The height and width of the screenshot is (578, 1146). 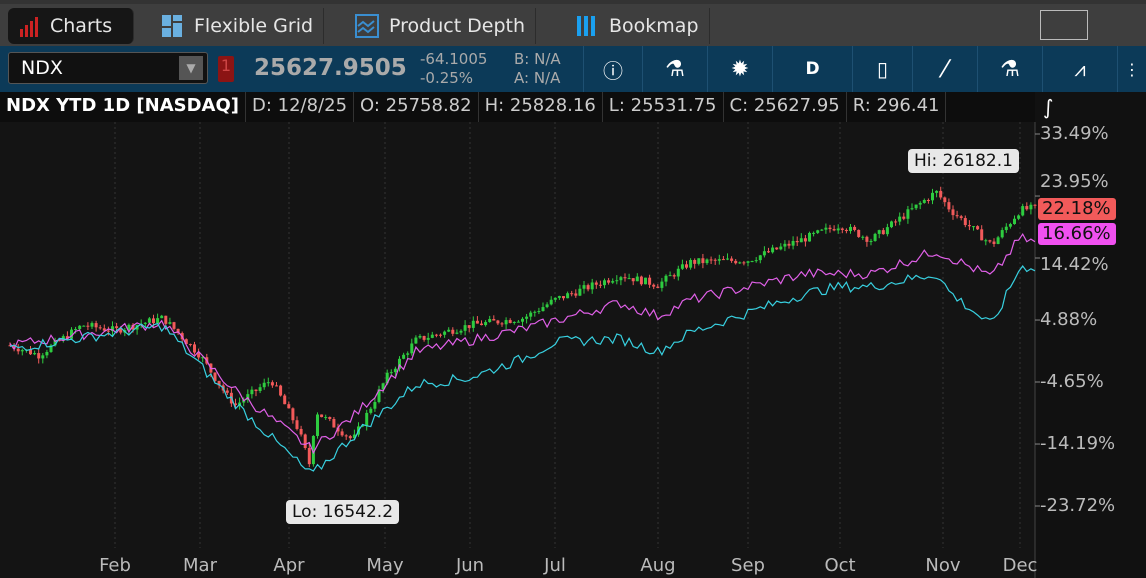 What do you see at coordinates (1074, 133) in the screenshot?
I see `y-tick-label: 33.49%` at bounding box center [1074, 133].